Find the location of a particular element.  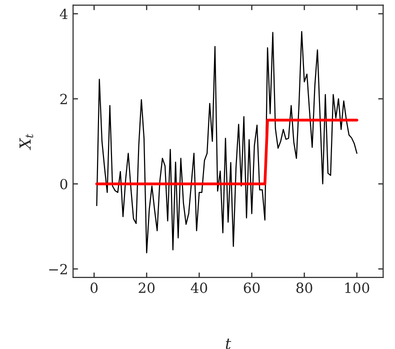

x-tick-label: 80 is located at coordinates (304, 288).